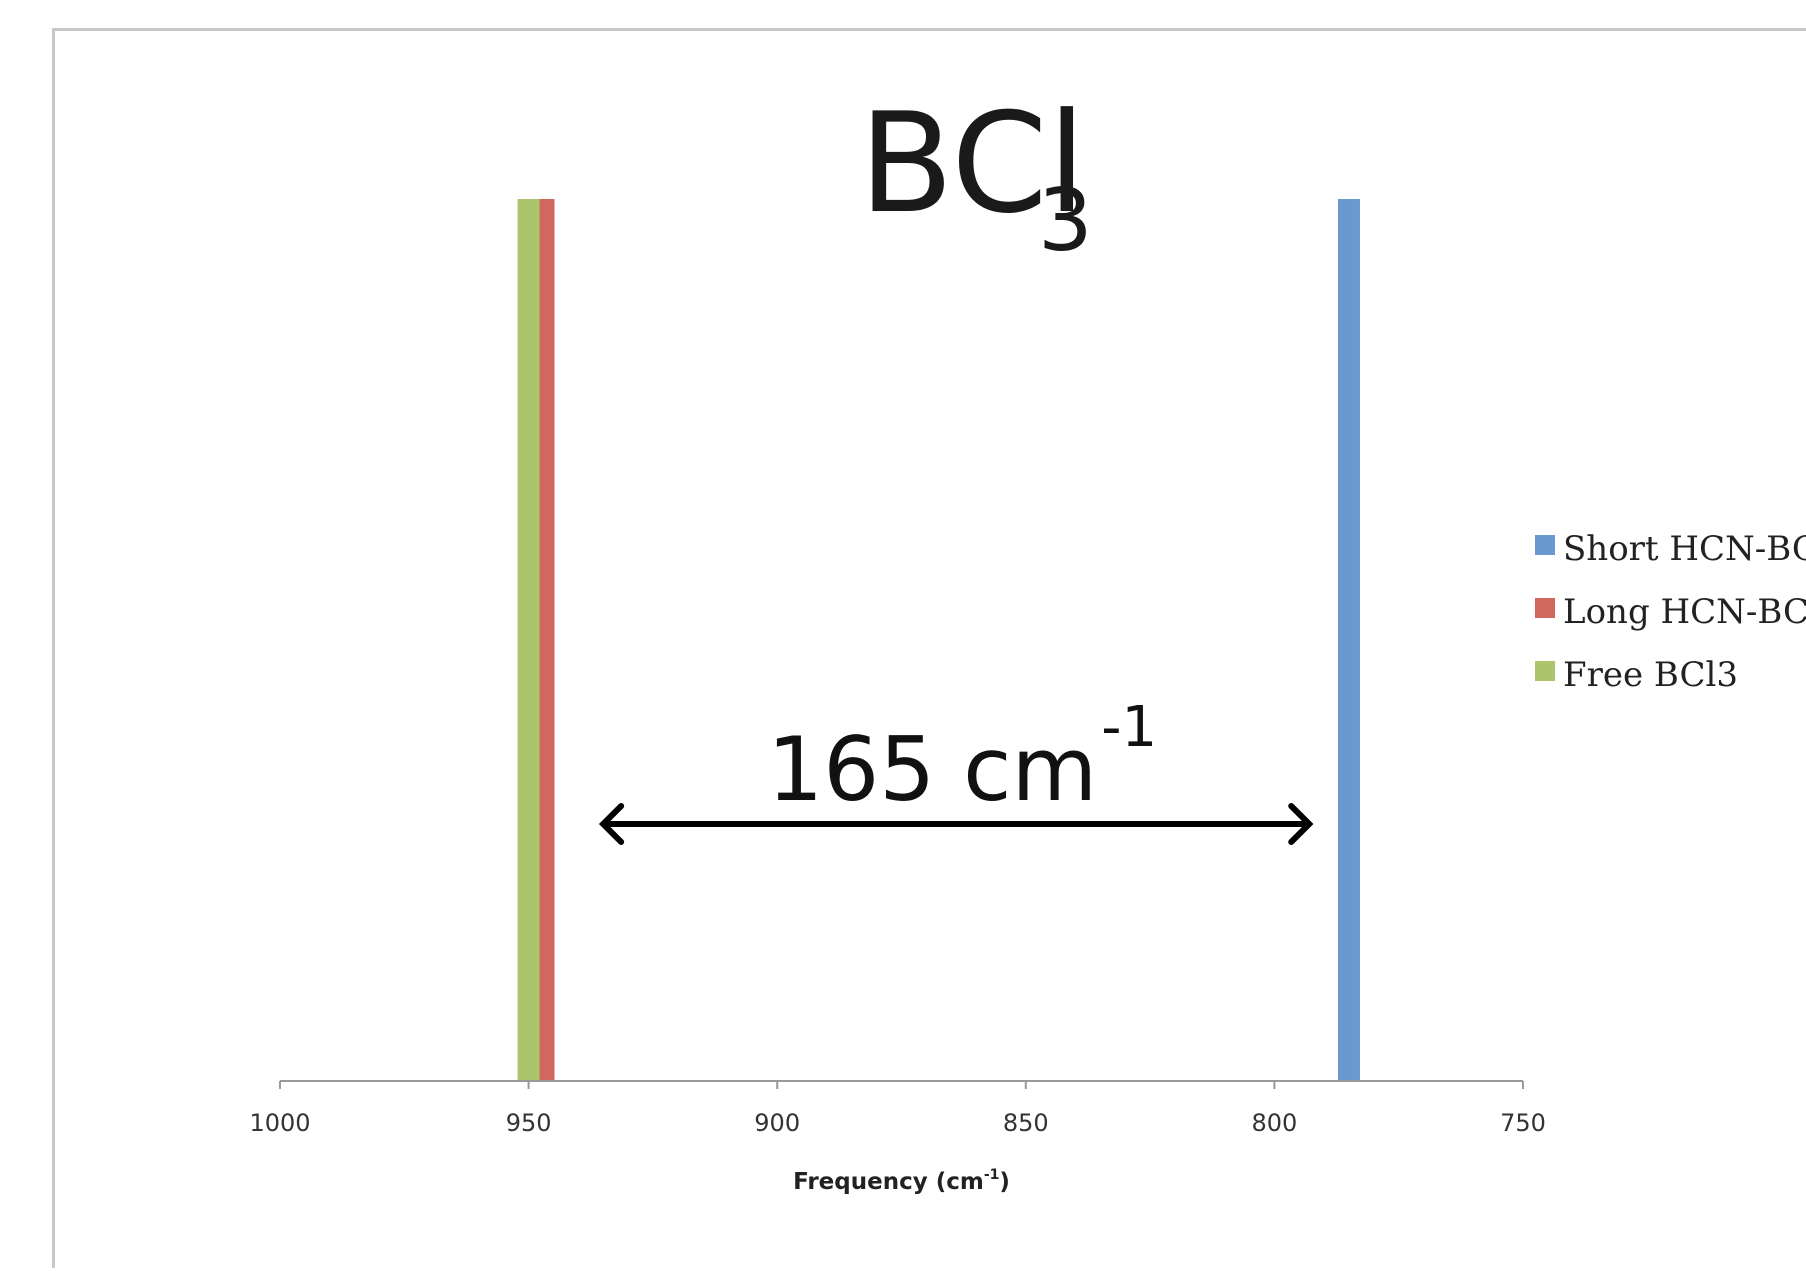 The width and height of the screenshot is (1806, 1271). I want to click on legend-label: Short HCN-BCl3, so click(1684, 549).